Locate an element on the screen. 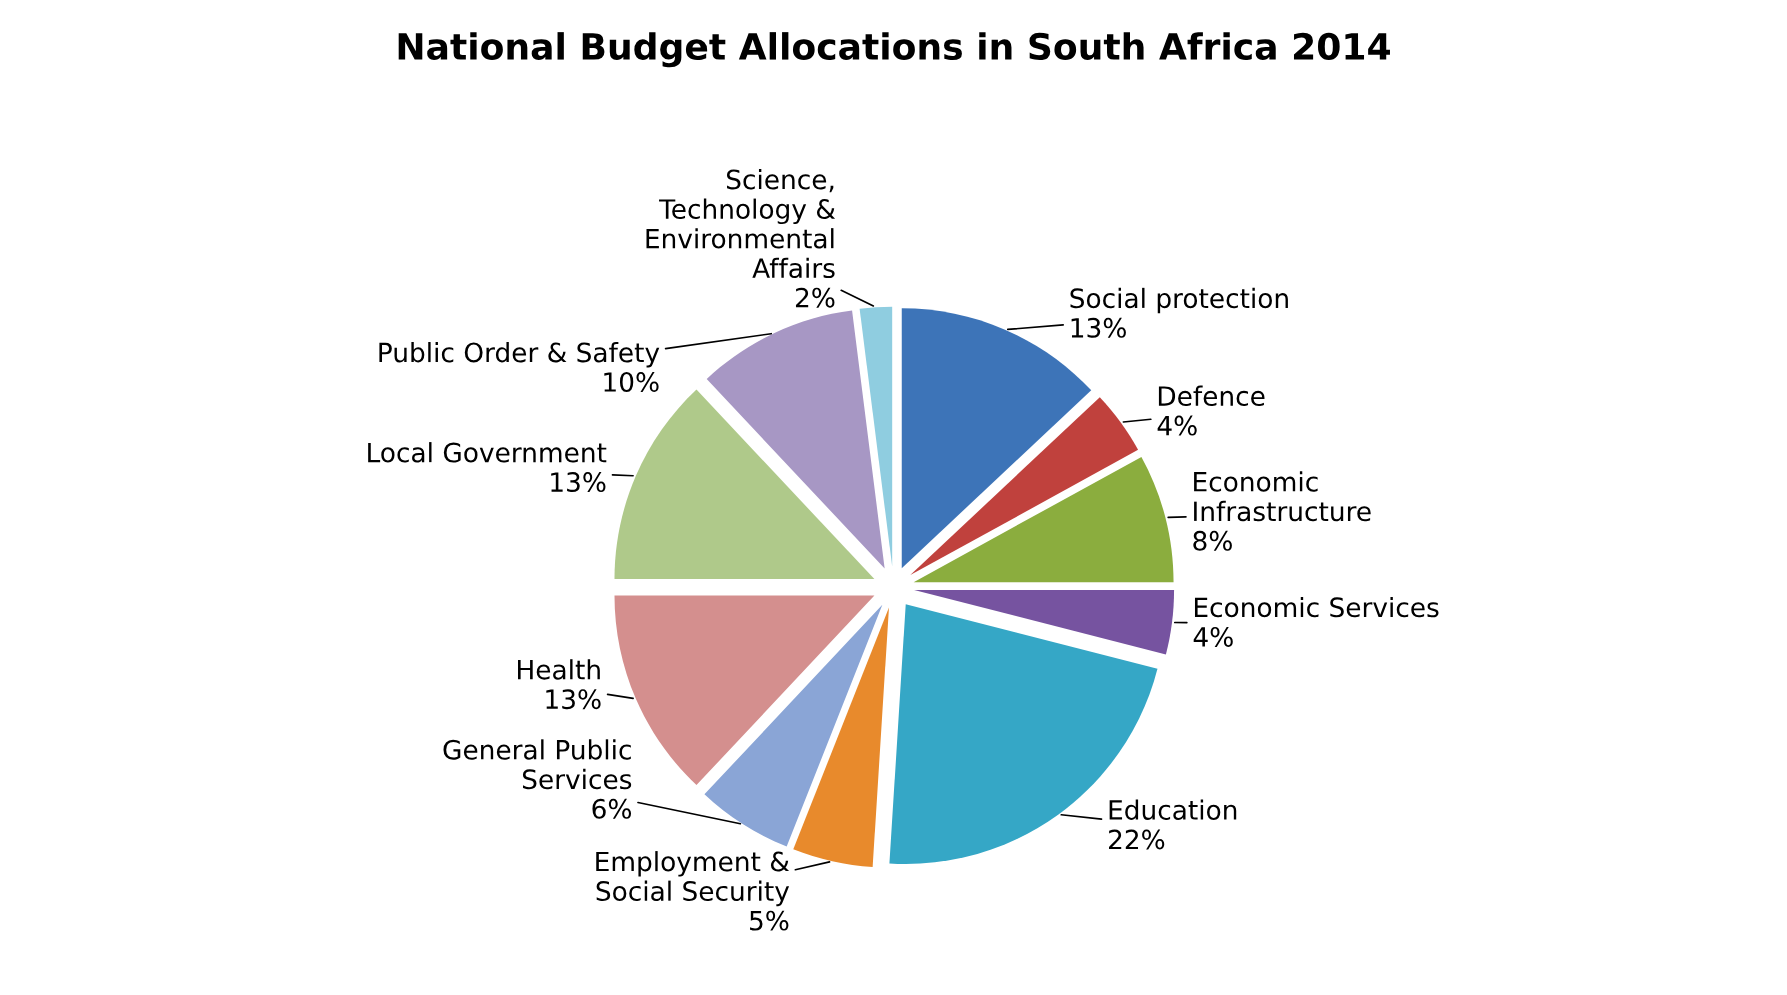  slice-label: Local Government is located at coordinates (487, 452).